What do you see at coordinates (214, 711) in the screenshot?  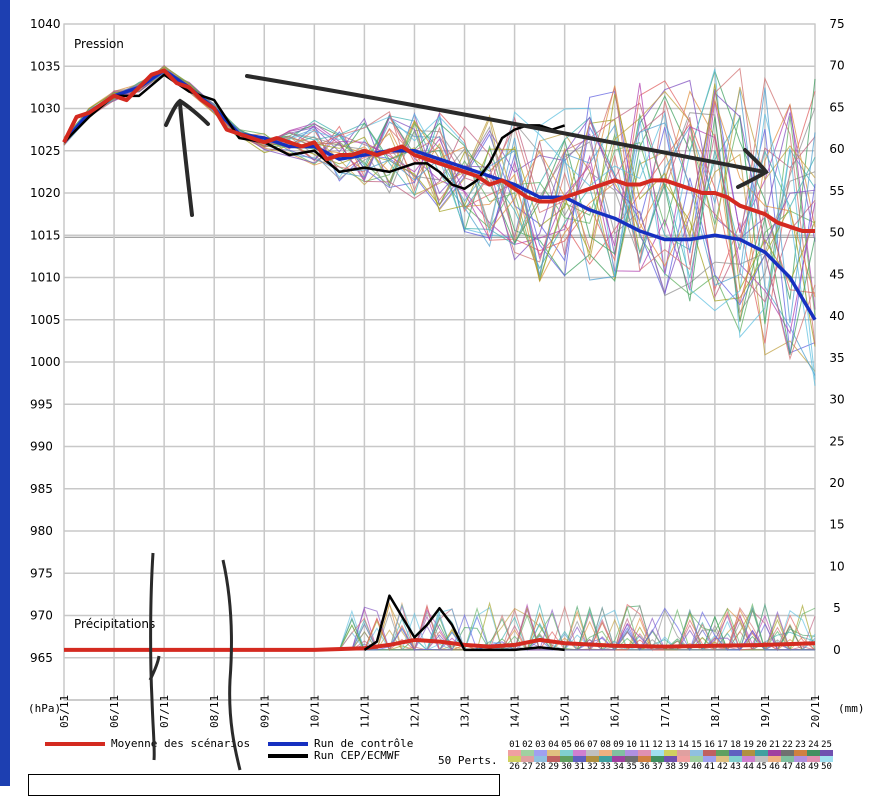 I see `x-tick-label: 08/11` at bounding box center [214, 711].